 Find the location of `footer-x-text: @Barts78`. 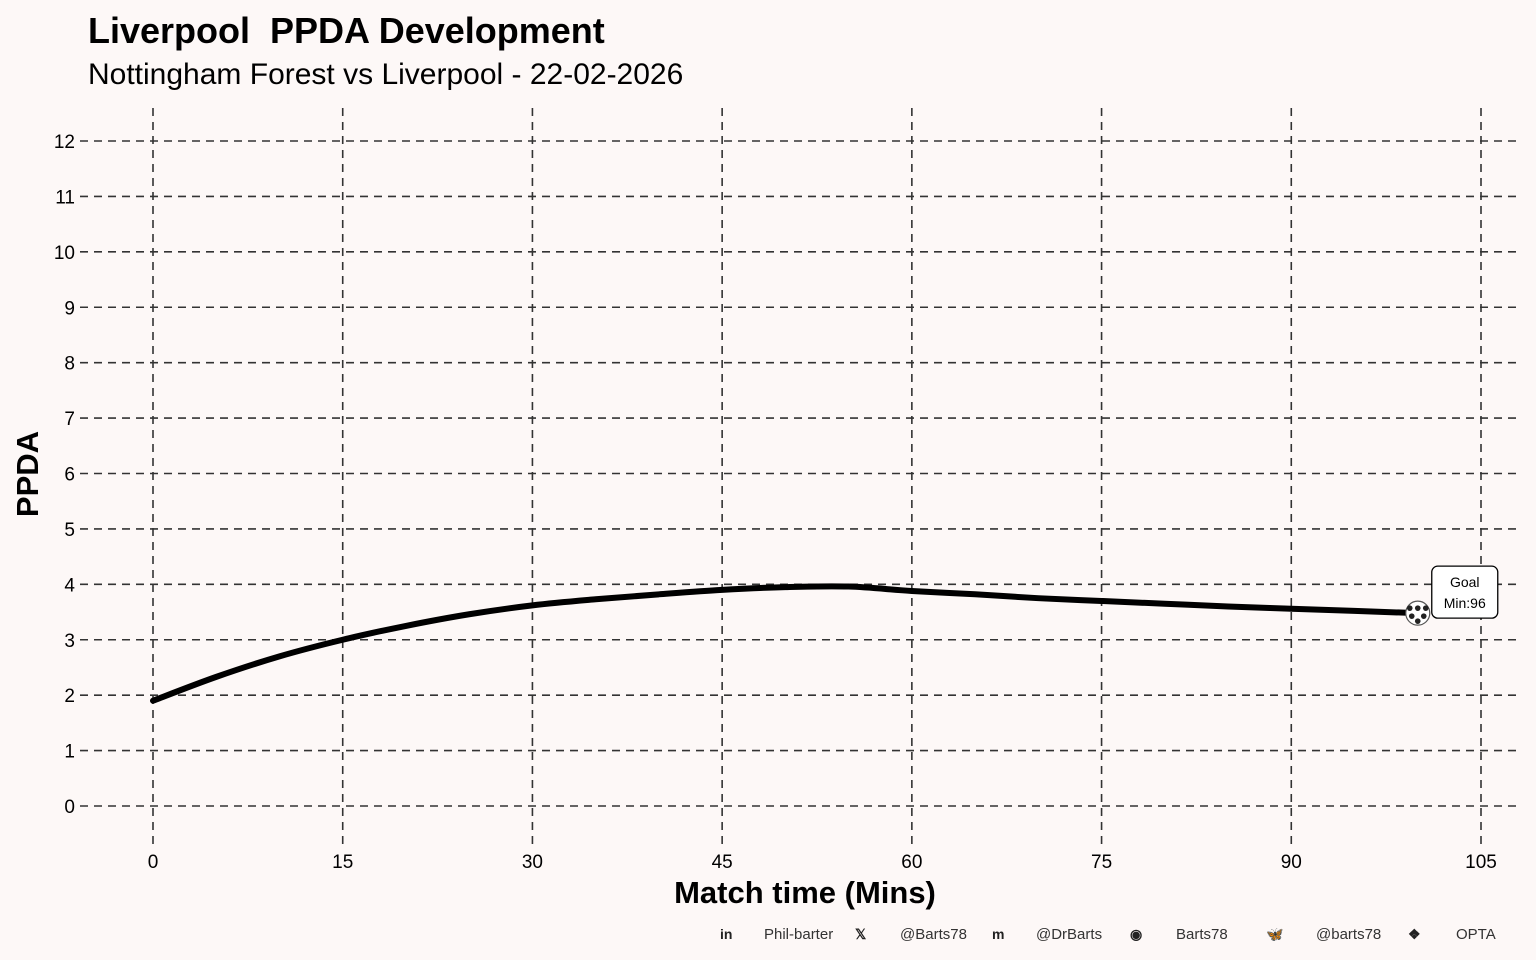

footer-x-text: @Barts78 is located at coordinates (933, 934).